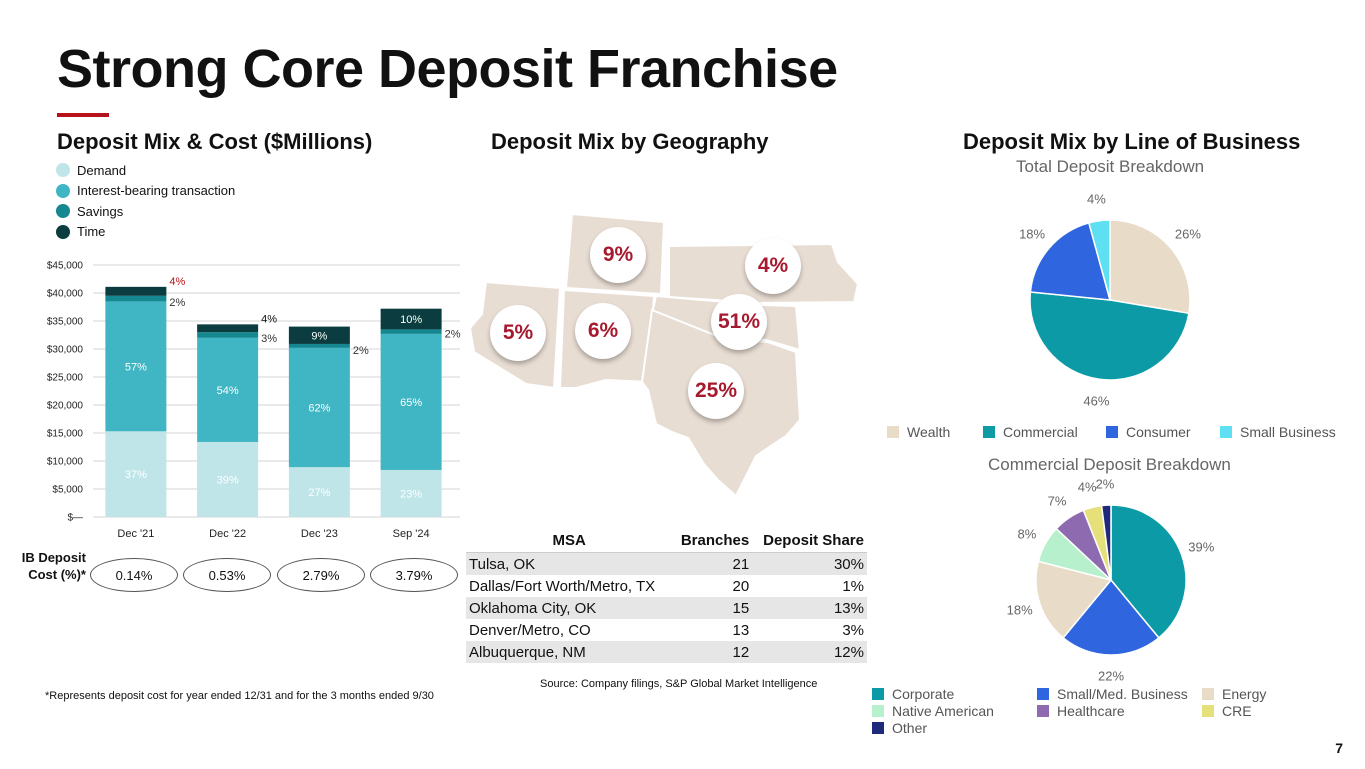 The image size is (1365, 769). Describe the element at coordinates (666, 540) in the screenshot. I see `table-header-row: MSA Branches Deposit Share` at that location.